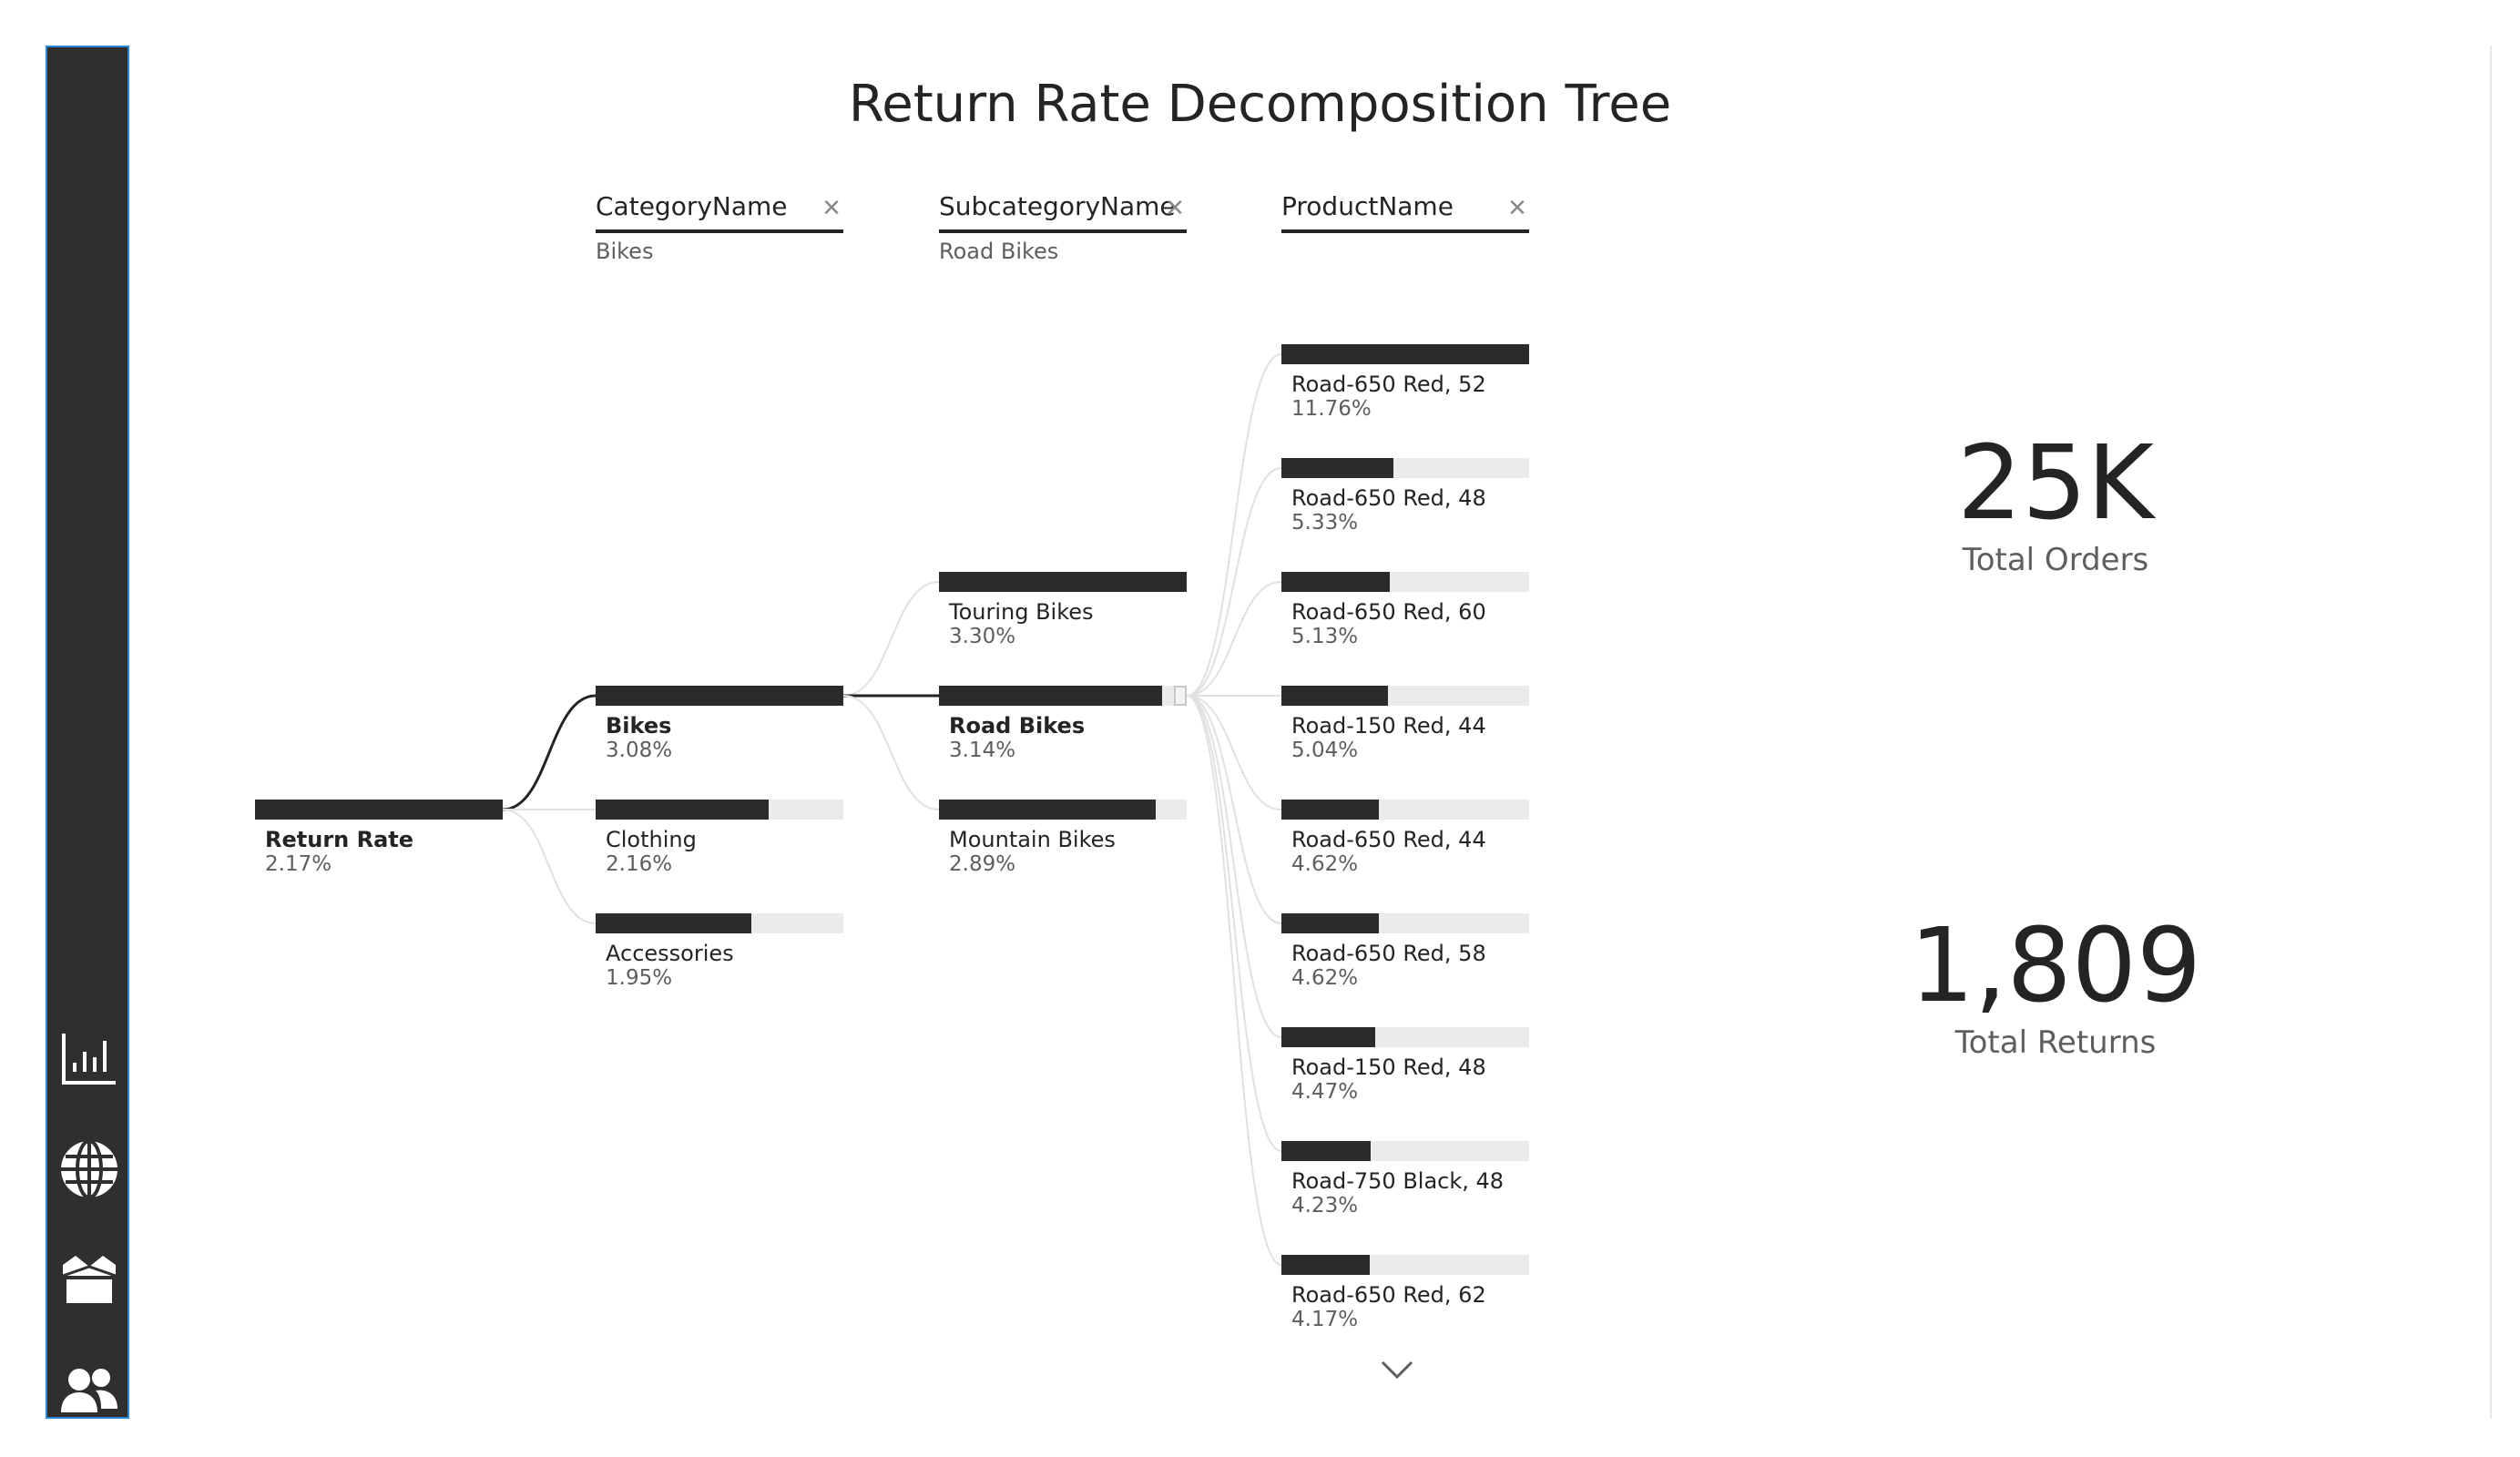 The width and height of the screenshot is (2520, 1457). I want to click on level-header-product: ProductName ×, so click(1405, 211).